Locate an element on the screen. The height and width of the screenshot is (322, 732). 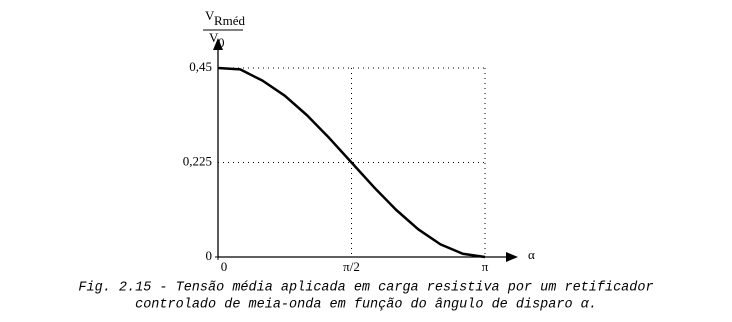
y-tick-label: 0,225 is located at coordinates (197, 160).